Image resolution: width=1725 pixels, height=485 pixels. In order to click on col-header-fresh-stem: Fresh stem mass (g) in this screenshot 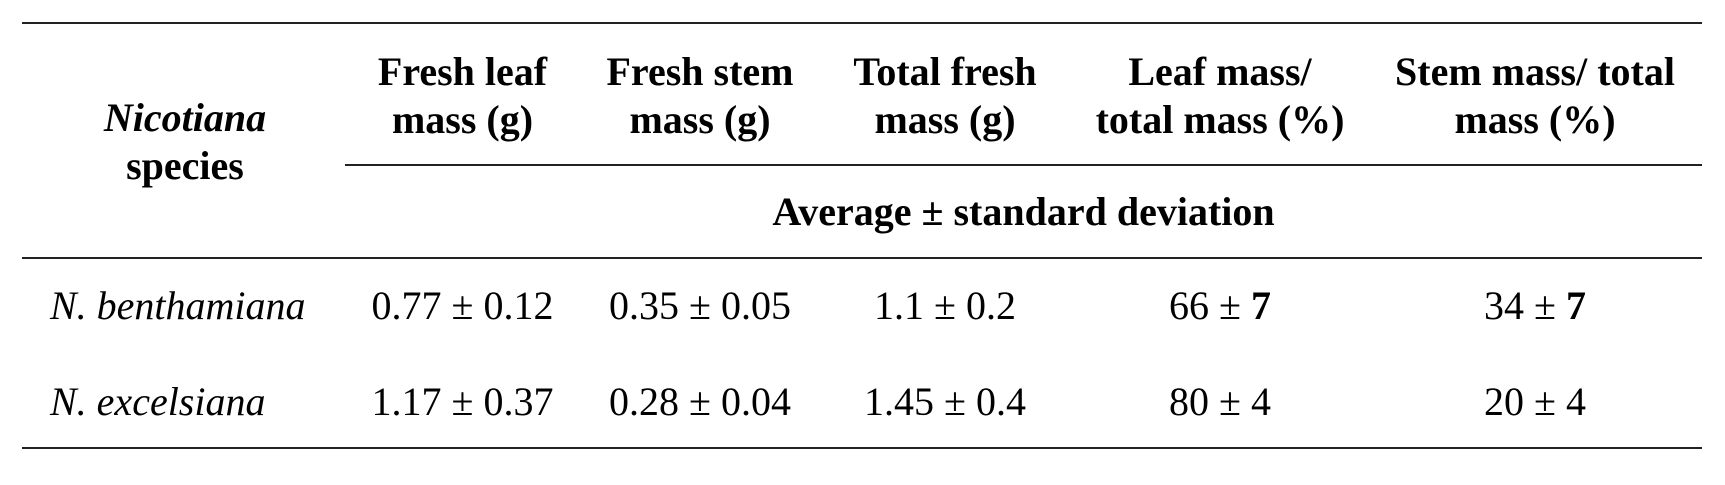, I will do `click(700, 95)`.